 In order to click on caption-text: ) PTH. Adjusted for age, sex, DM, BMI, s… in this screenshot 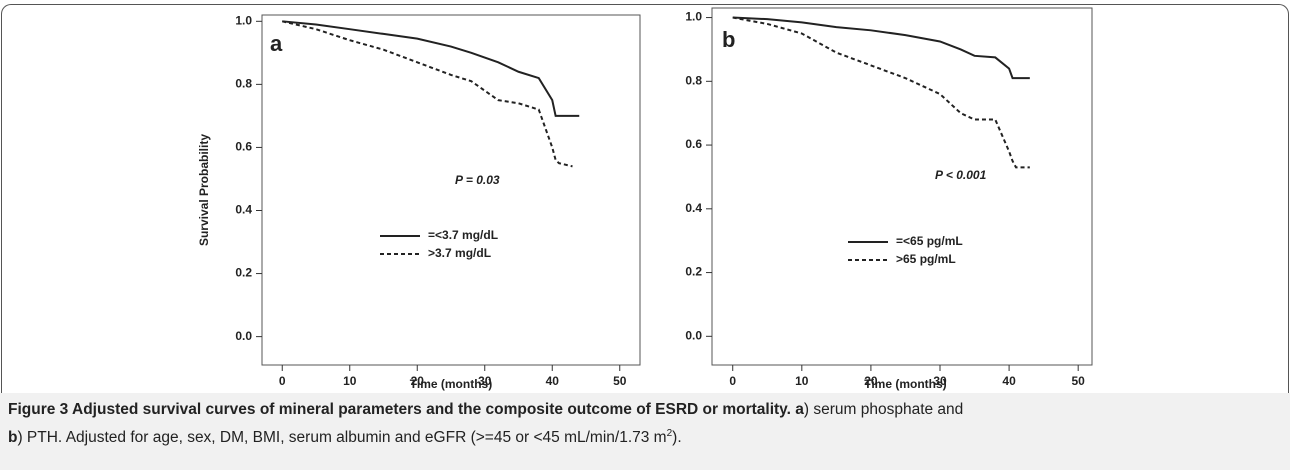, I will do `click(342, 438)`.